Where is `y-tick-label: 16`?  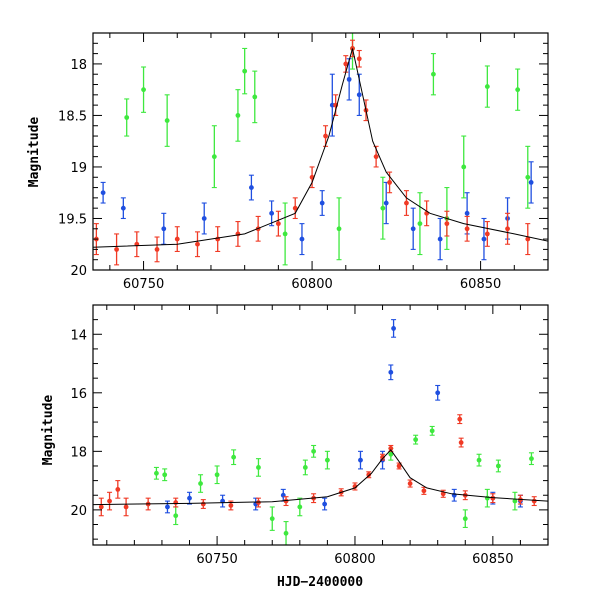 y-tick-label: 16 is located at coordinates (78, 394).